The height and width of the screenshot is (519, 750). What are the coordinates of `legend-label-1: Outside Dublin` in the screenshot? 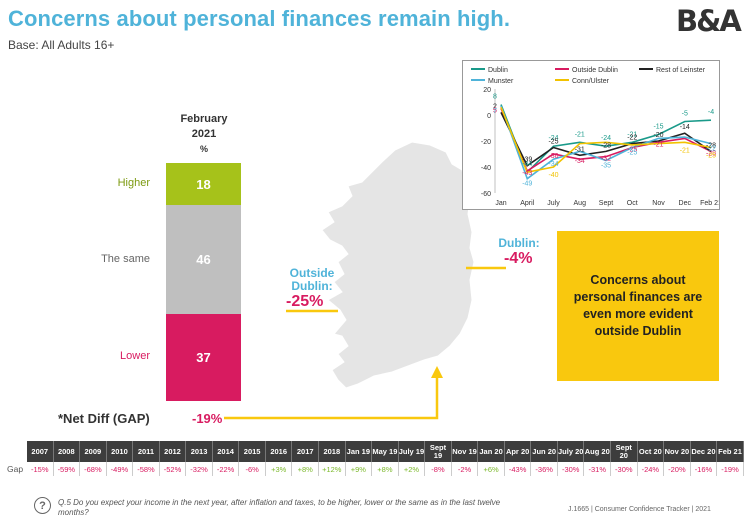 It's located at (595, 70).